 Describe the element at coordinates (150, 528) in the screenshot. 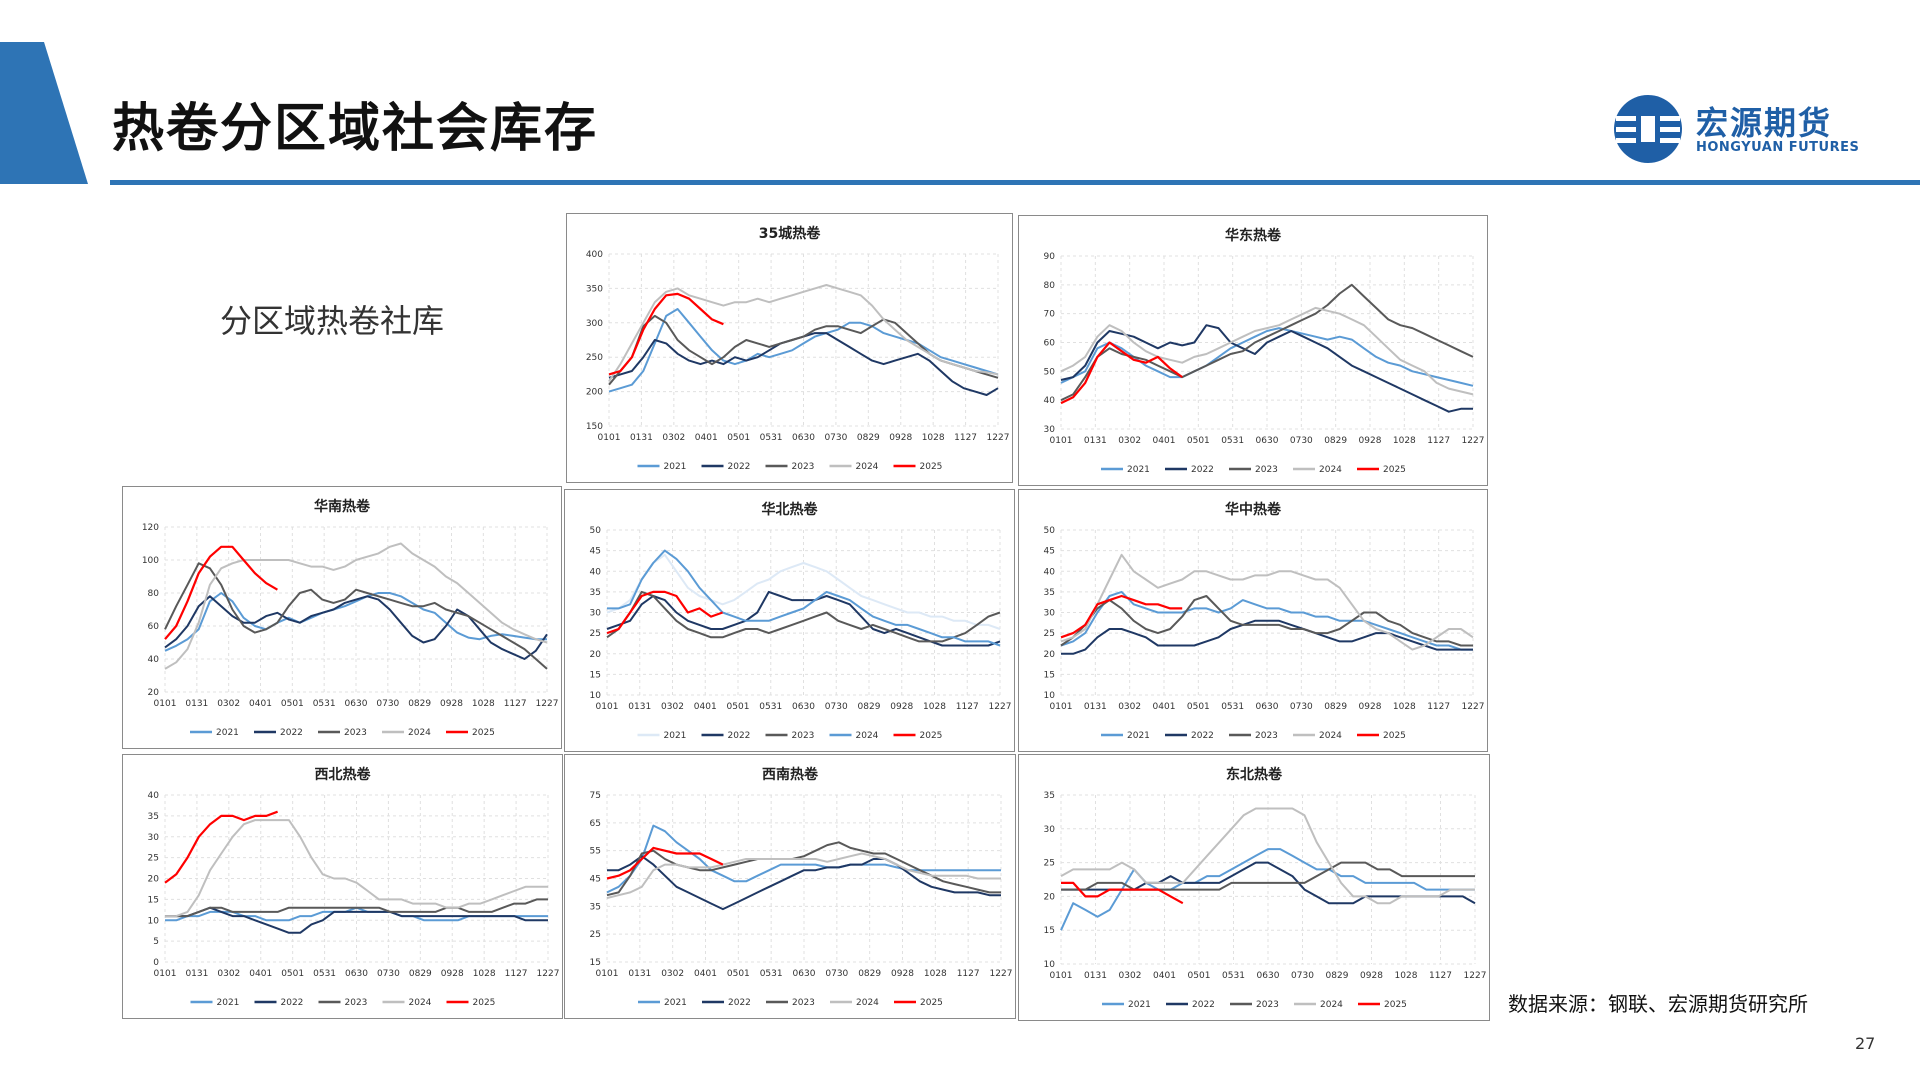

I see `y-tick-label: 120` at that location.